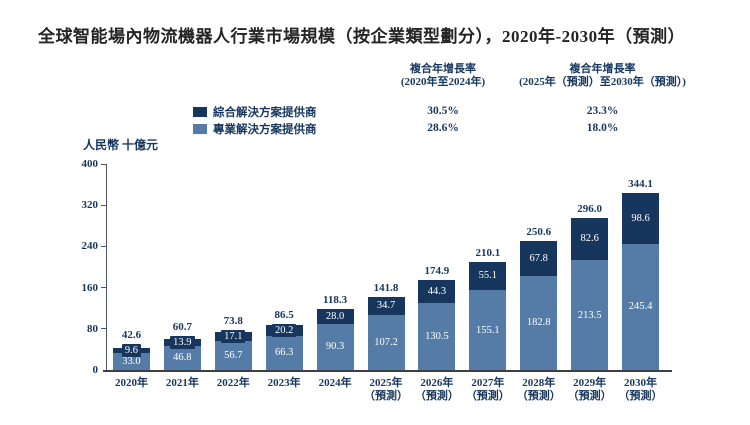 This screenshot has width=750, height=425. I want to click on cagr-header-2020-2024: 複合年增長率 (2020年至2024年), so click(443, 76).